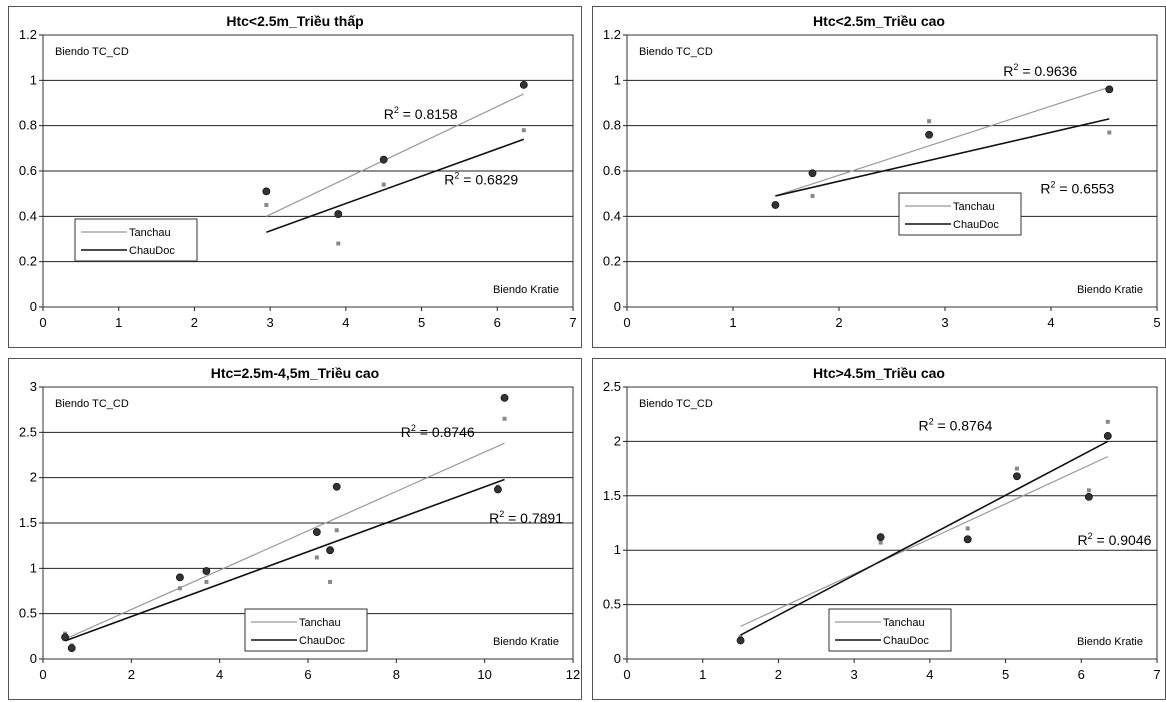  I want to click on r2-label-chaudoc: R2 = 0.7891, so click(526, 517).